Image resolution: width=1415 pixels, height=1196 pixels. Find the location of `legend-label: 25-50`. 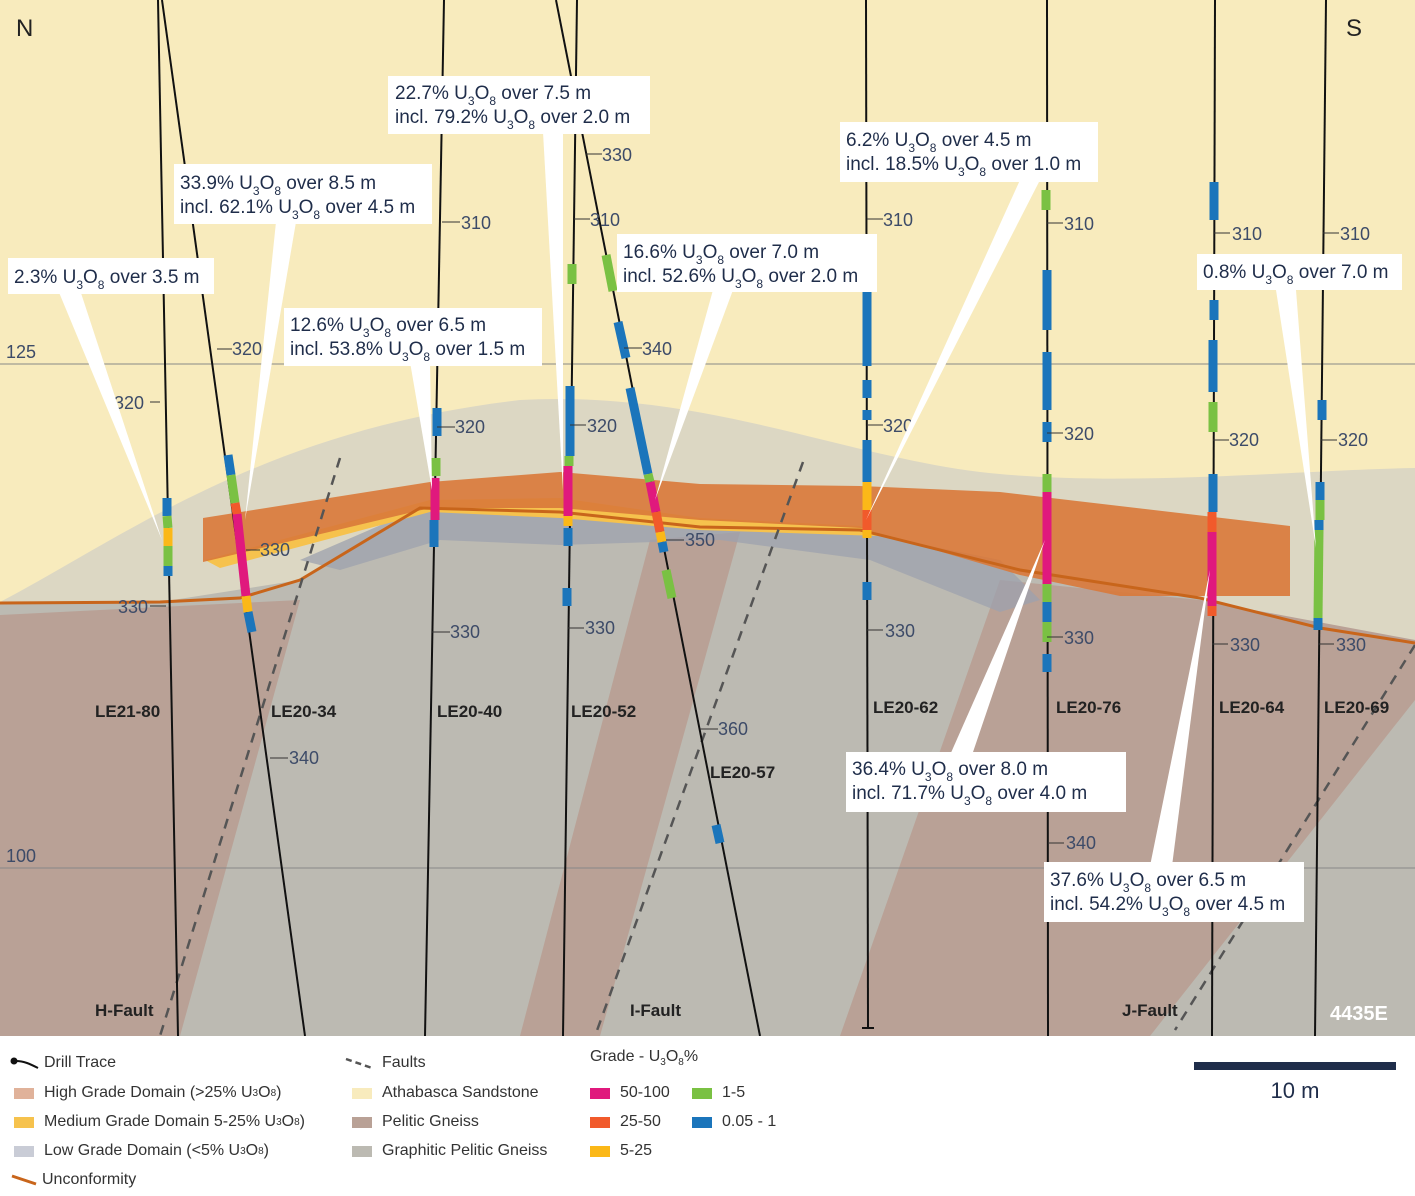

legend-label: 25-50 is located at coordinates (640, 1121).